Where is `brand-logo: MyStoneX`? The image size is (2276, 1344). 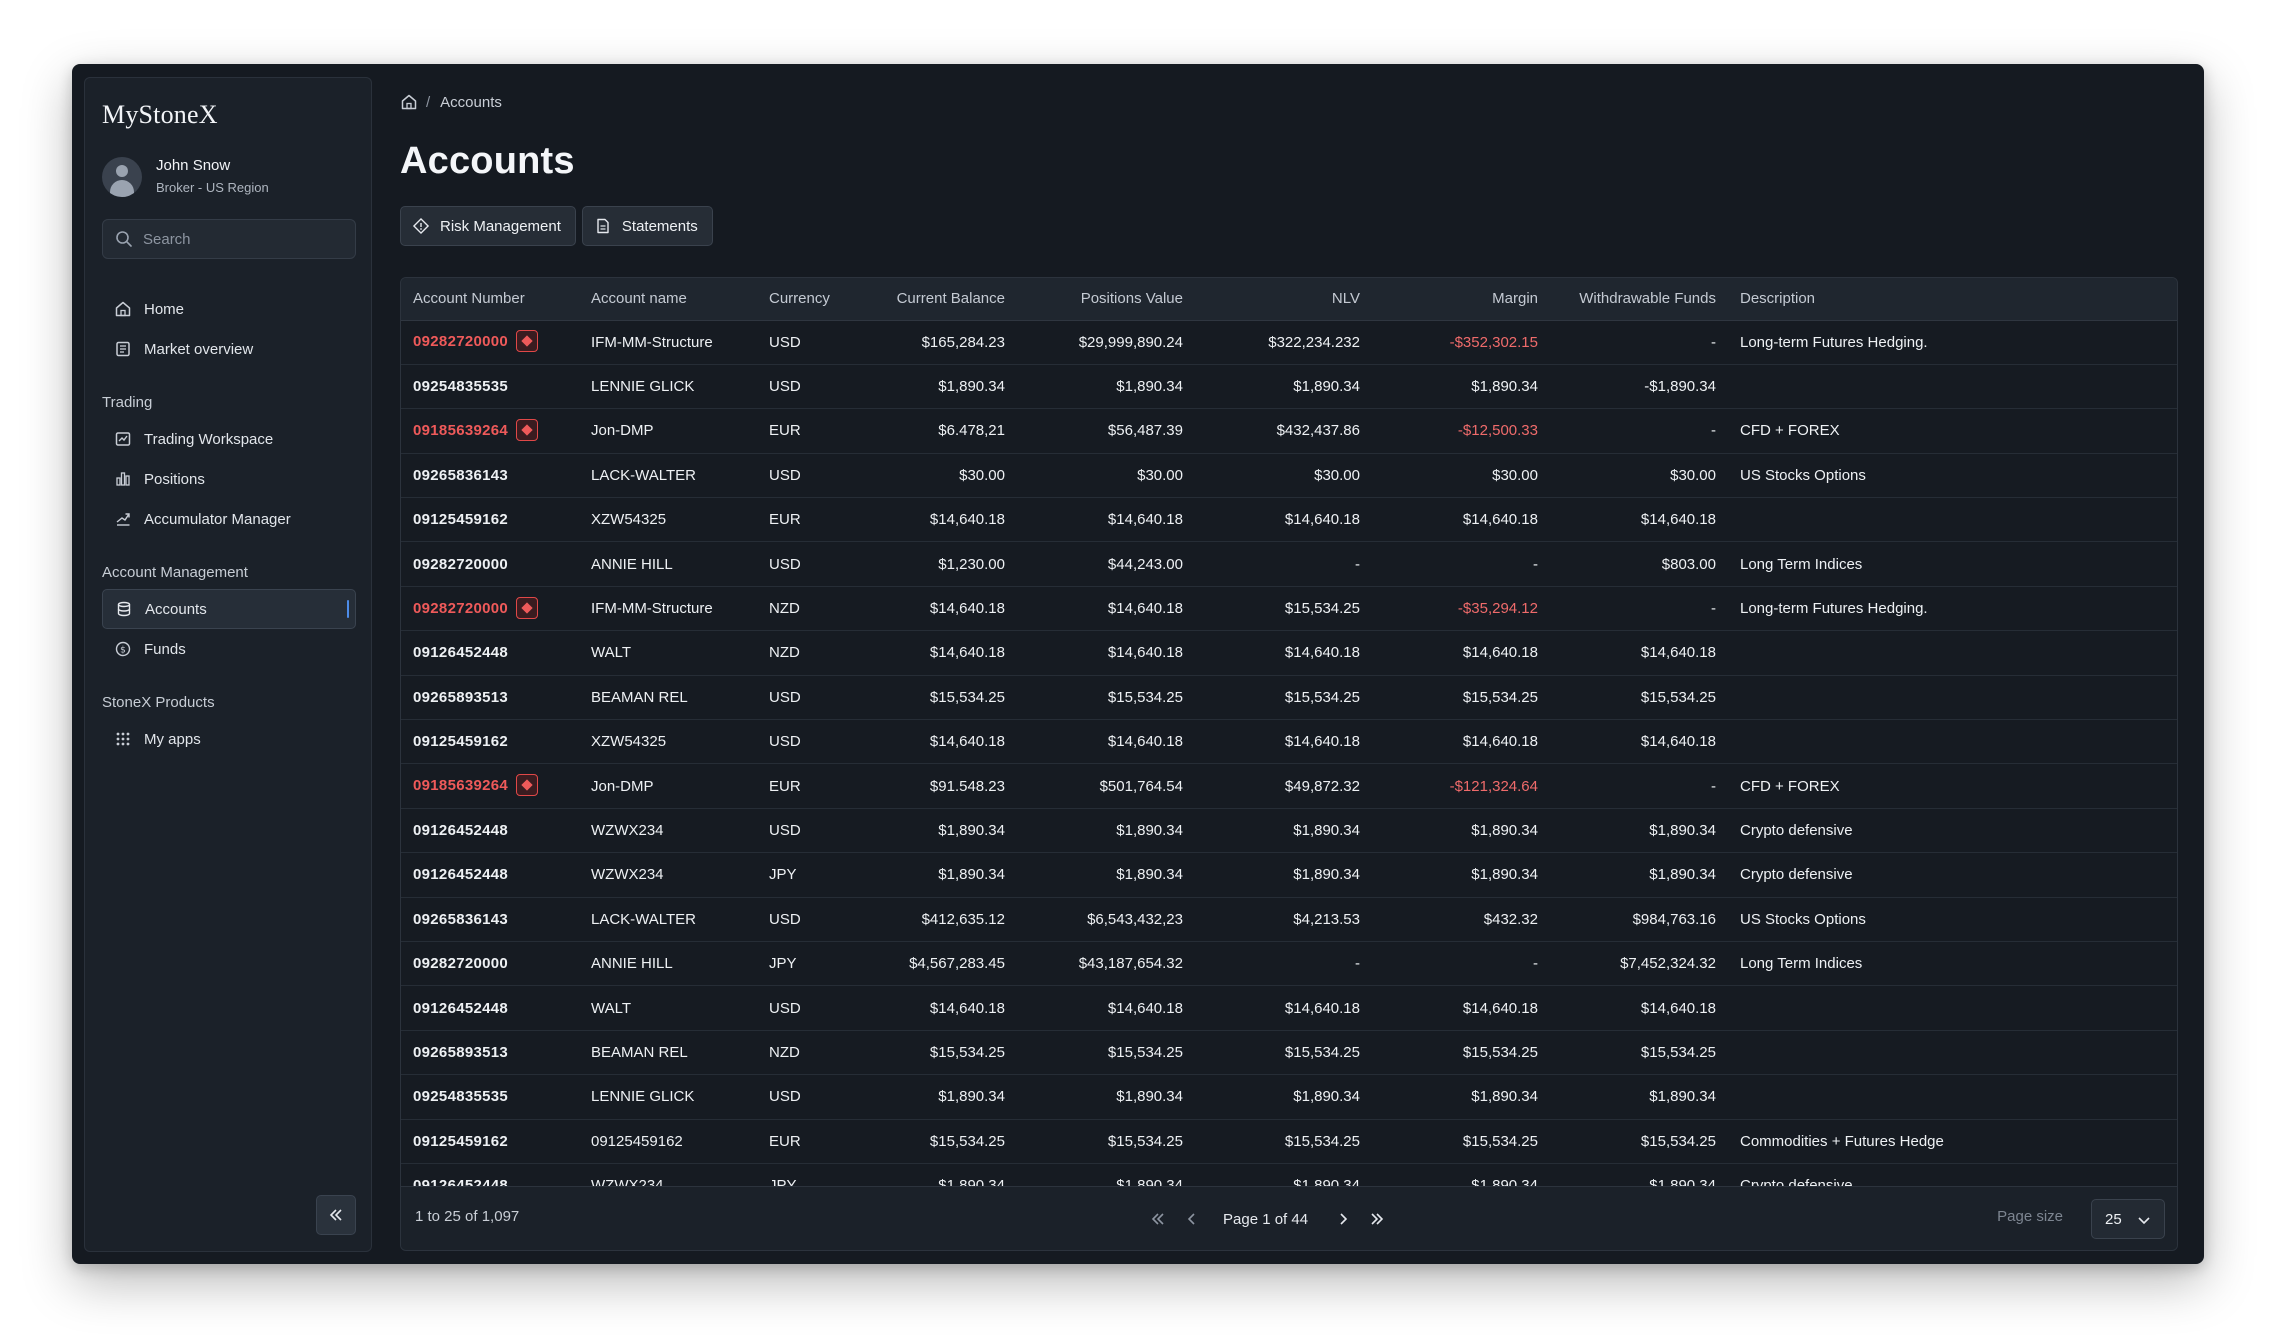
brand-logo: MyStoneX is located at coordinates (160, 114).